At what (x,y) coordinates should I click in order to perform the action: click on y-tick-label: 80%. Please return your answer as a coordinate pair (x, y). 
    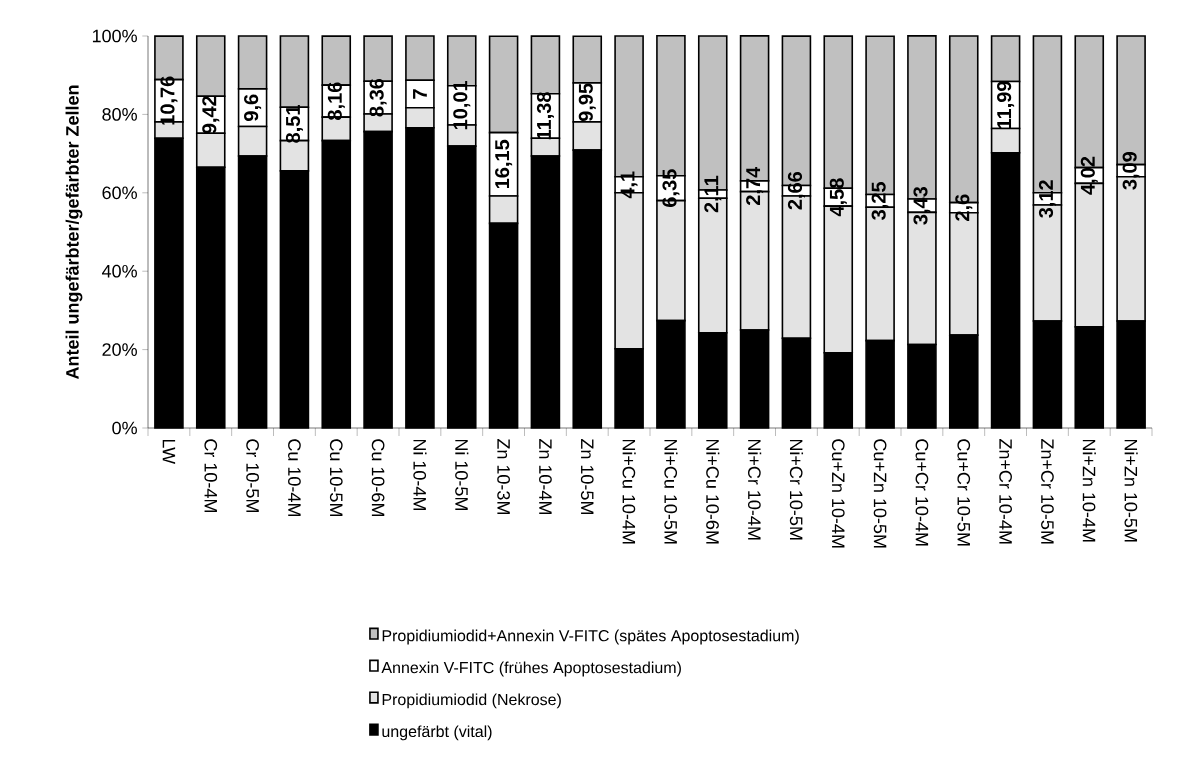
    Looking at the image, I should click on (119, 114).